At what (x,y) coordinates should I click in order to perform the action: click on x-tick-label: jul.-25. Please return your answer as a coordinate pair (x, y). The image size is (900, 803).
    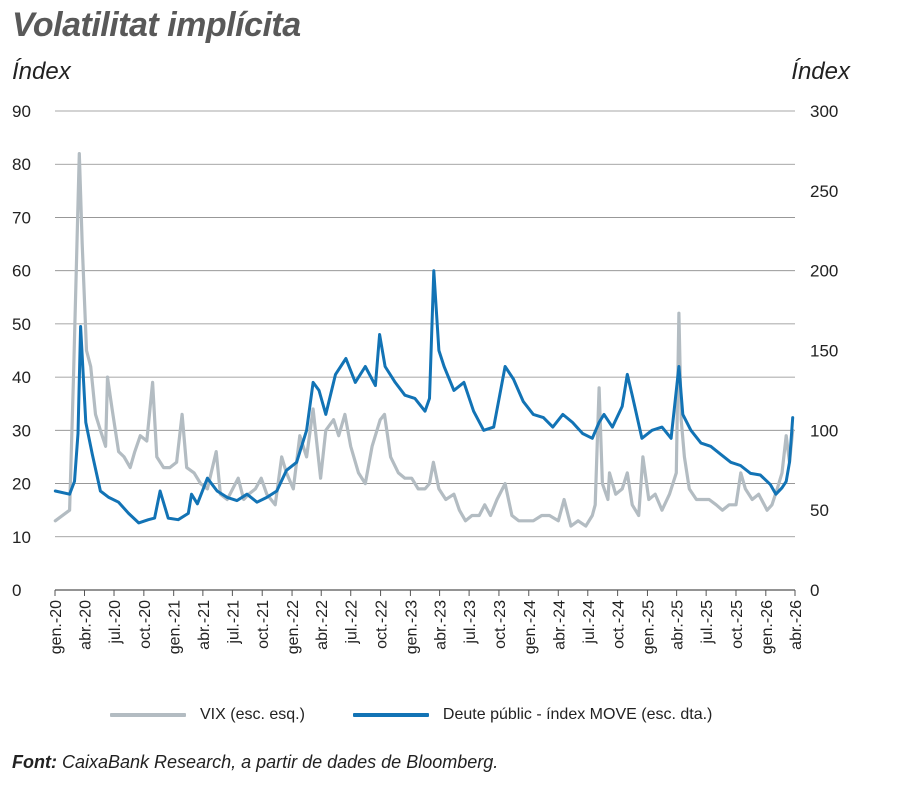
    Looking at the image, I should click on (707, 622).